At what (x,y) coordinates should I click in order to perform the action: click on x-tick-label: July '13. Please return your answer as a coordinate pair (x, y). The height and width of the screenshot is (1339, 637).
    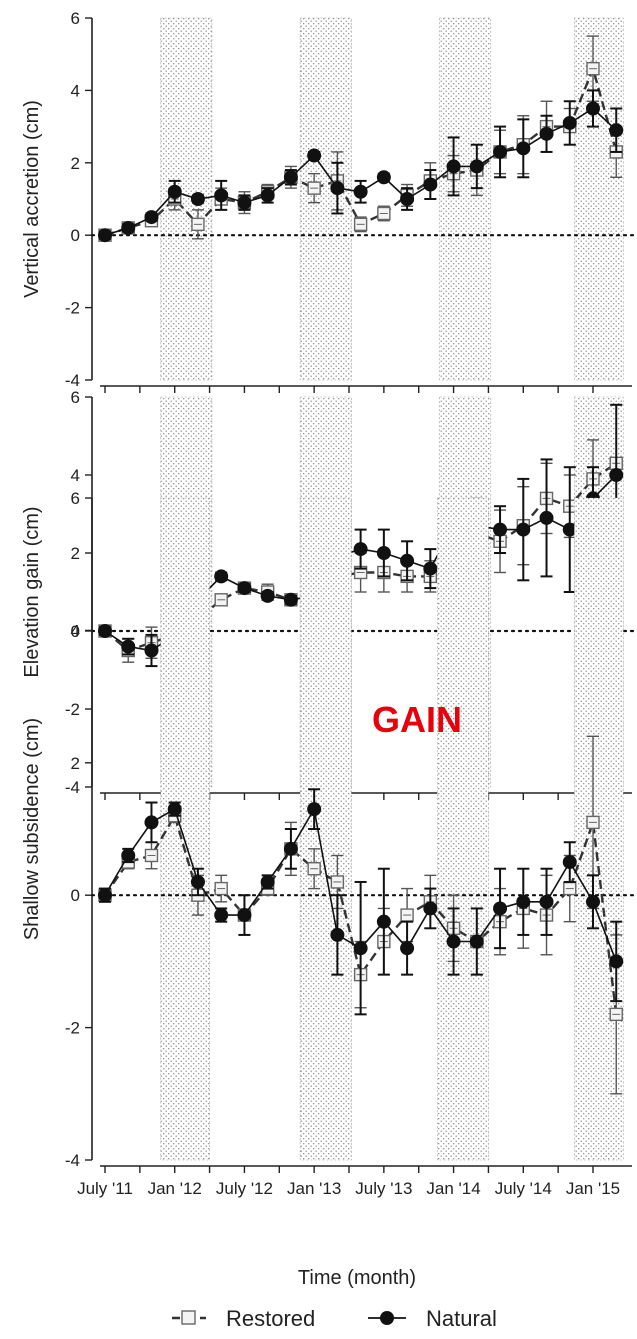
    Looking at the image, I should click on (383, 1188).